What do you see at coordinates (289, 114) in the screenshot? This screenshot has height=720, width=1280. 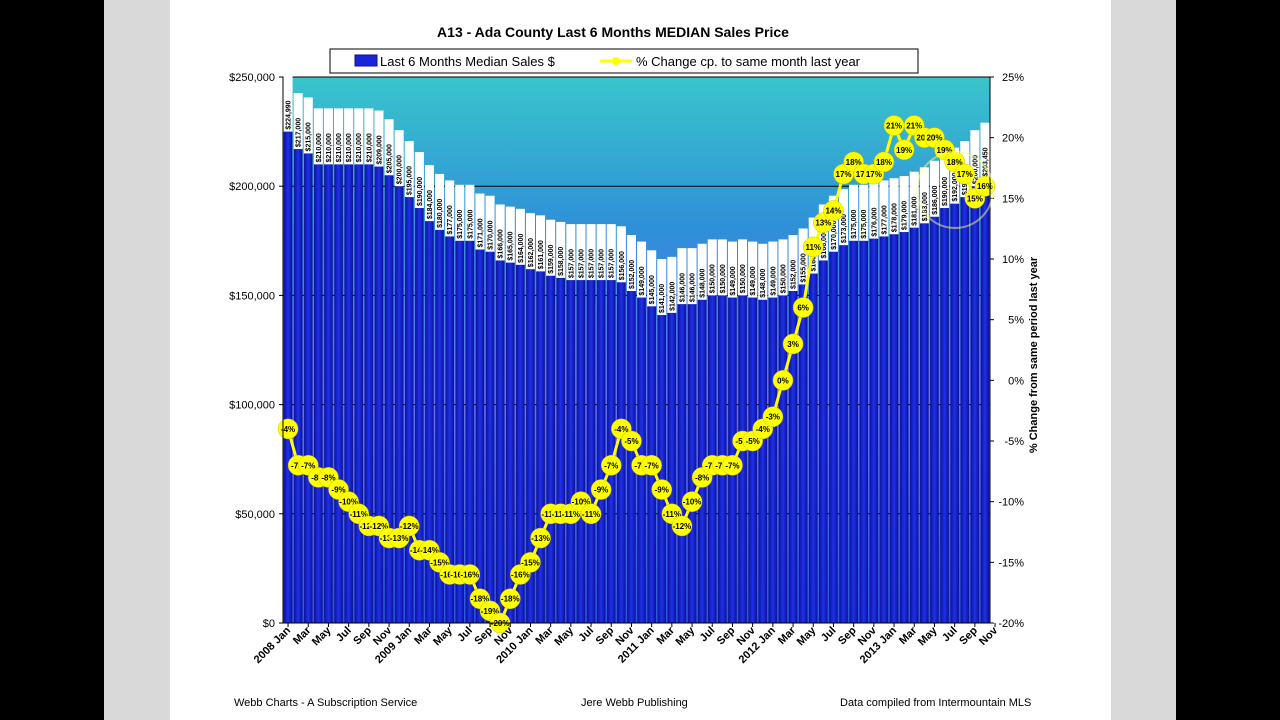 I see `bar-data-label: $224,990` at bounding box center [289, 114].